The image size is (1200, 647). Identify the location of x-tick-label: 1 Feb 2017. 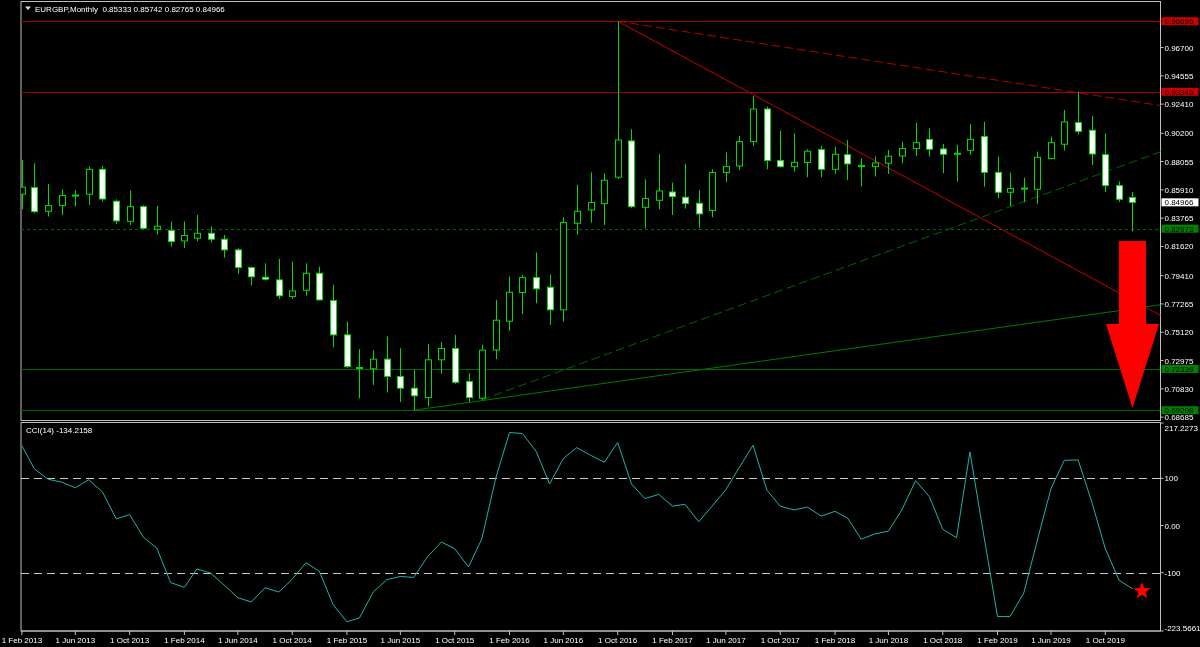
(673, 640).